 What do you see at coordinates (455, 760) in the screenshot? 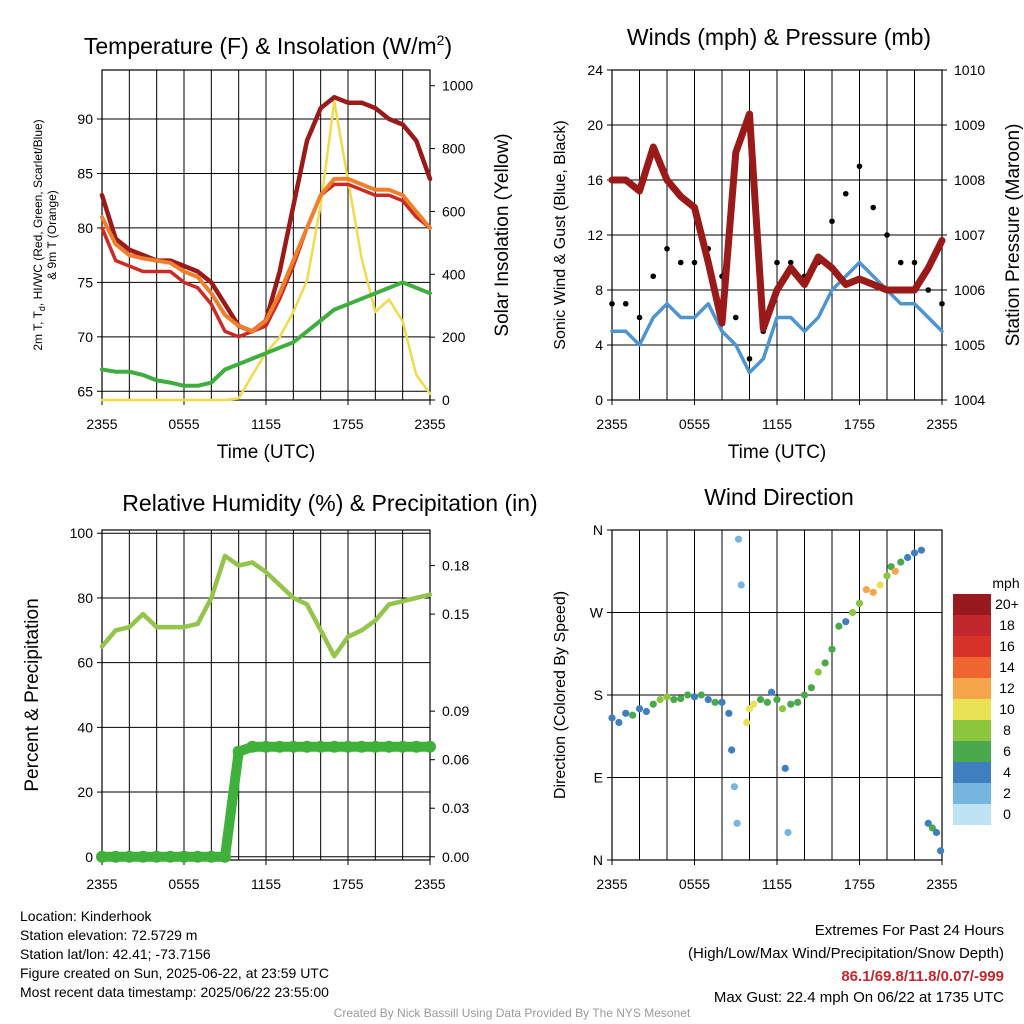
I see `rh-ytick-right-label: 0.06` at bounding box center [455, 760].